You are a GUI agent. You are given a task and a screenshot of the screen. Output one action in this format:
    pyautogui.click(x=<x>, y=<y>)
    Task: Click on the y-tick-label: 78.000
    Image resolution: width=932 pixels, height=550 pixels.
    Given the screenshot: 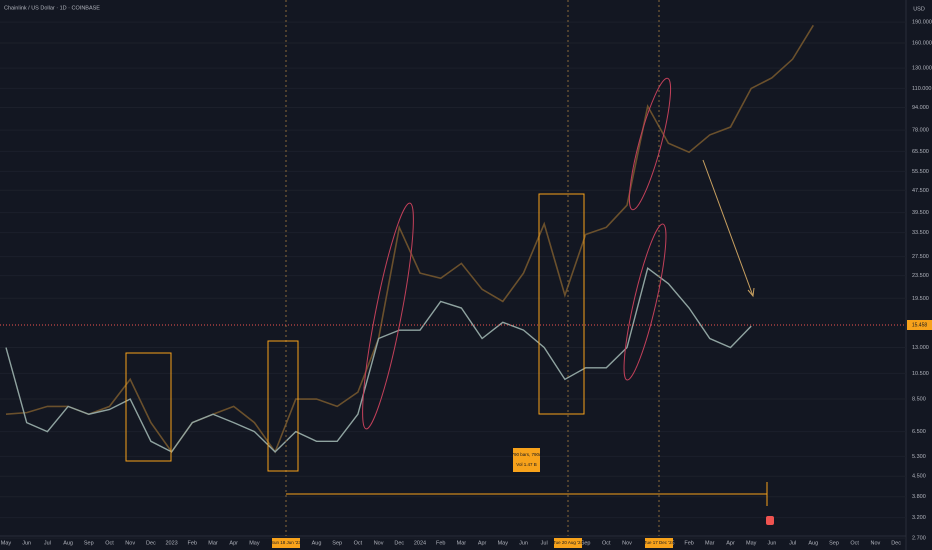 What is the action you would take?
    pyautogui.click(x=920, y=131)
    